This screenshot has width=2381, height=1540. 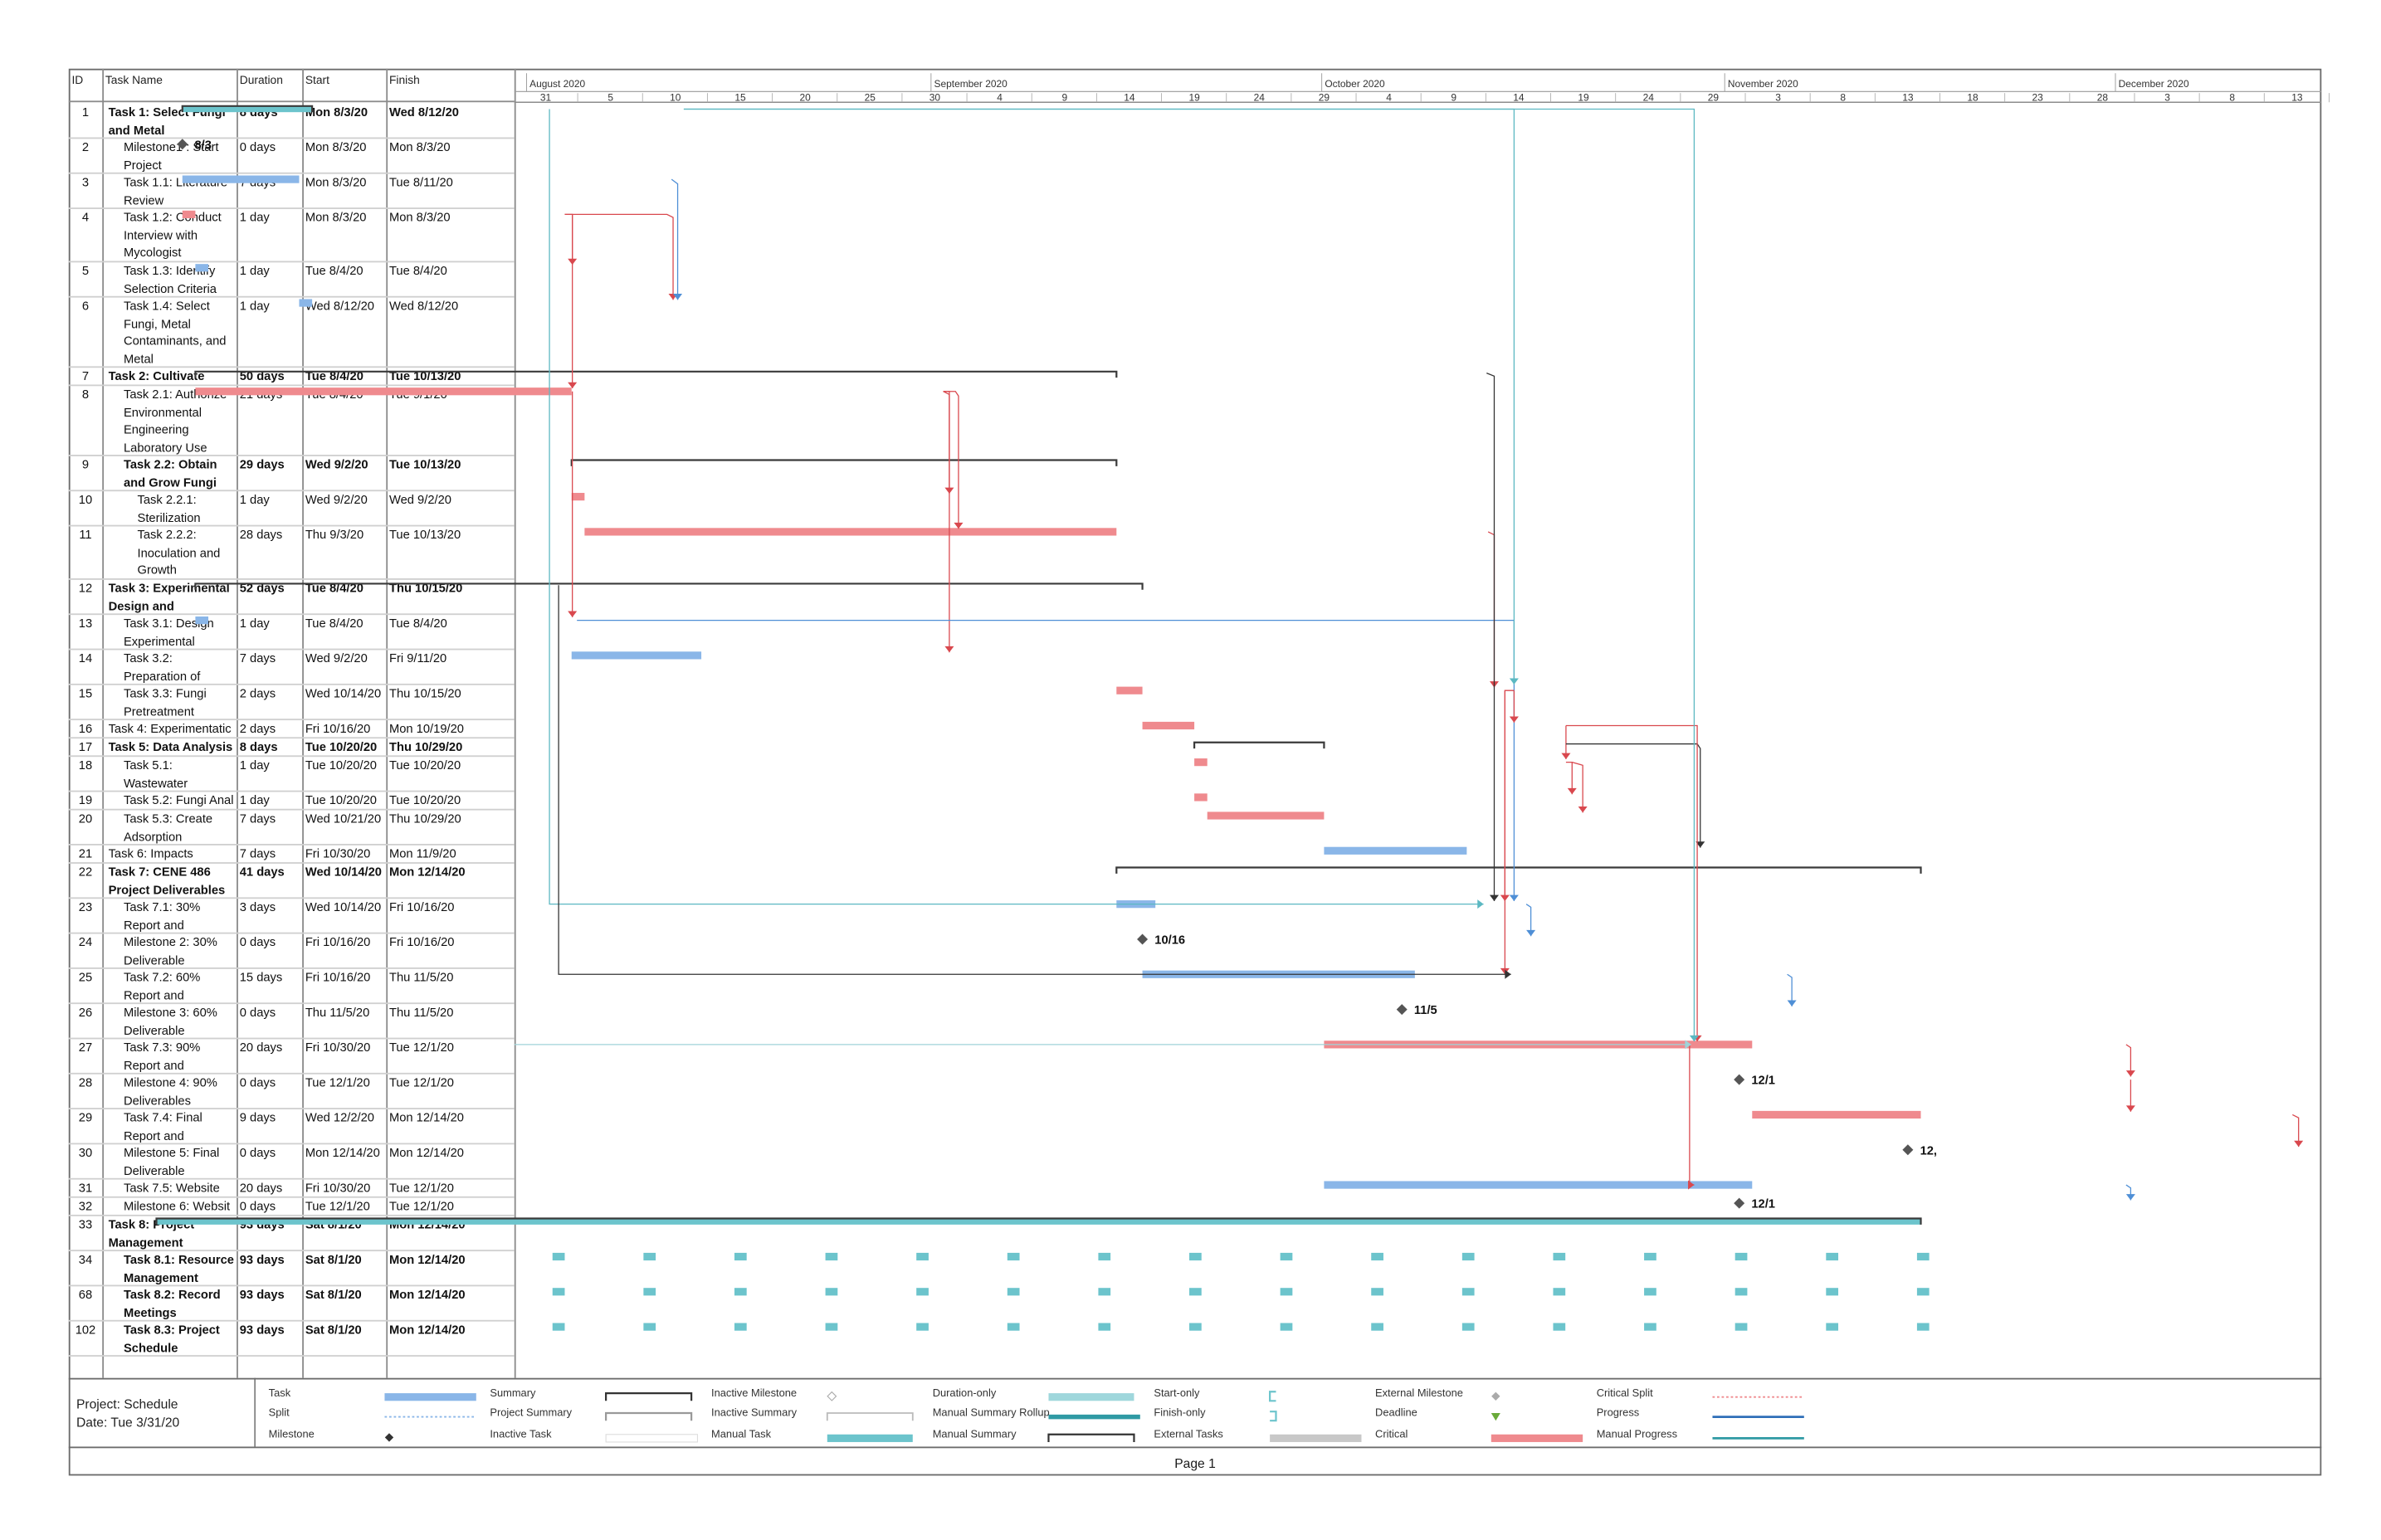 I want to click on task-duration-cell: 9 days, so click(x=257, y=1117).